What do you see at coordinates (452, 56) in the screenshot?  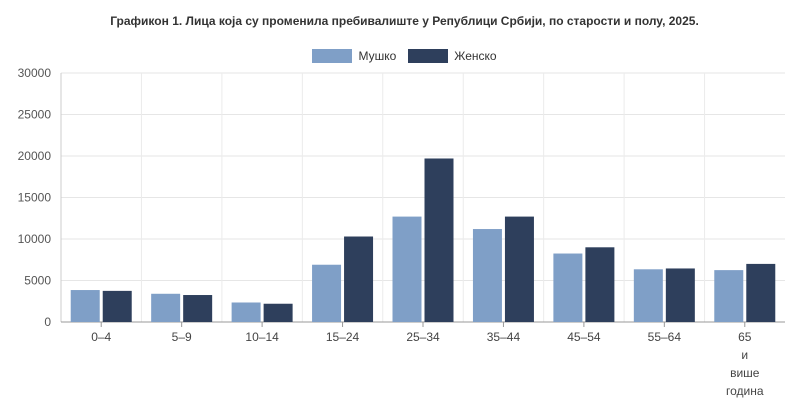 I see `legend-item-female: Женско` at bounding box center [452, 56].